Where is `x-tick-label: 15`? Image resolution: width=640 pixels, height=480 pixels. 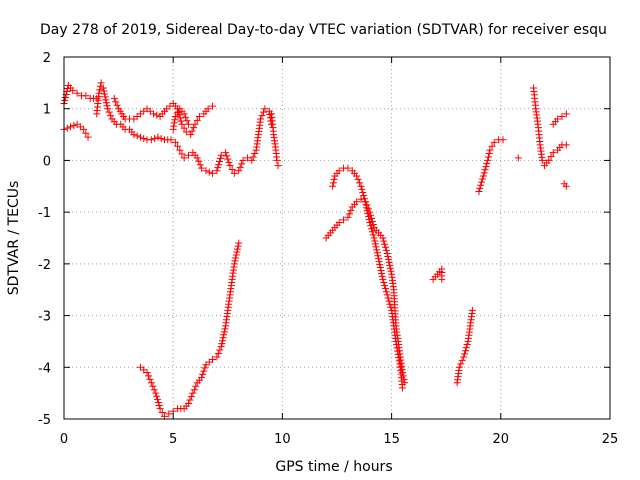 x-tick-label: 15 is located at coordinates (391, 439).